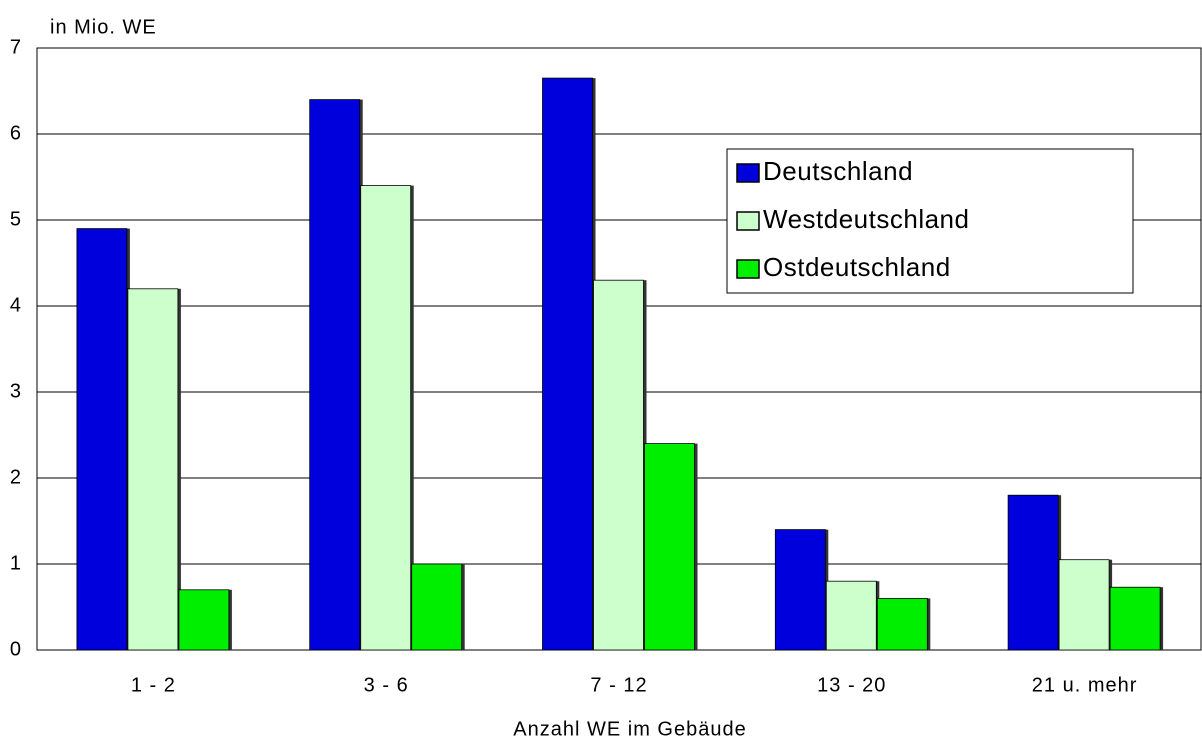  Describe the element at coordinates (16, 649) in the screenshot. I see `y-tick-label: 0` at that location.